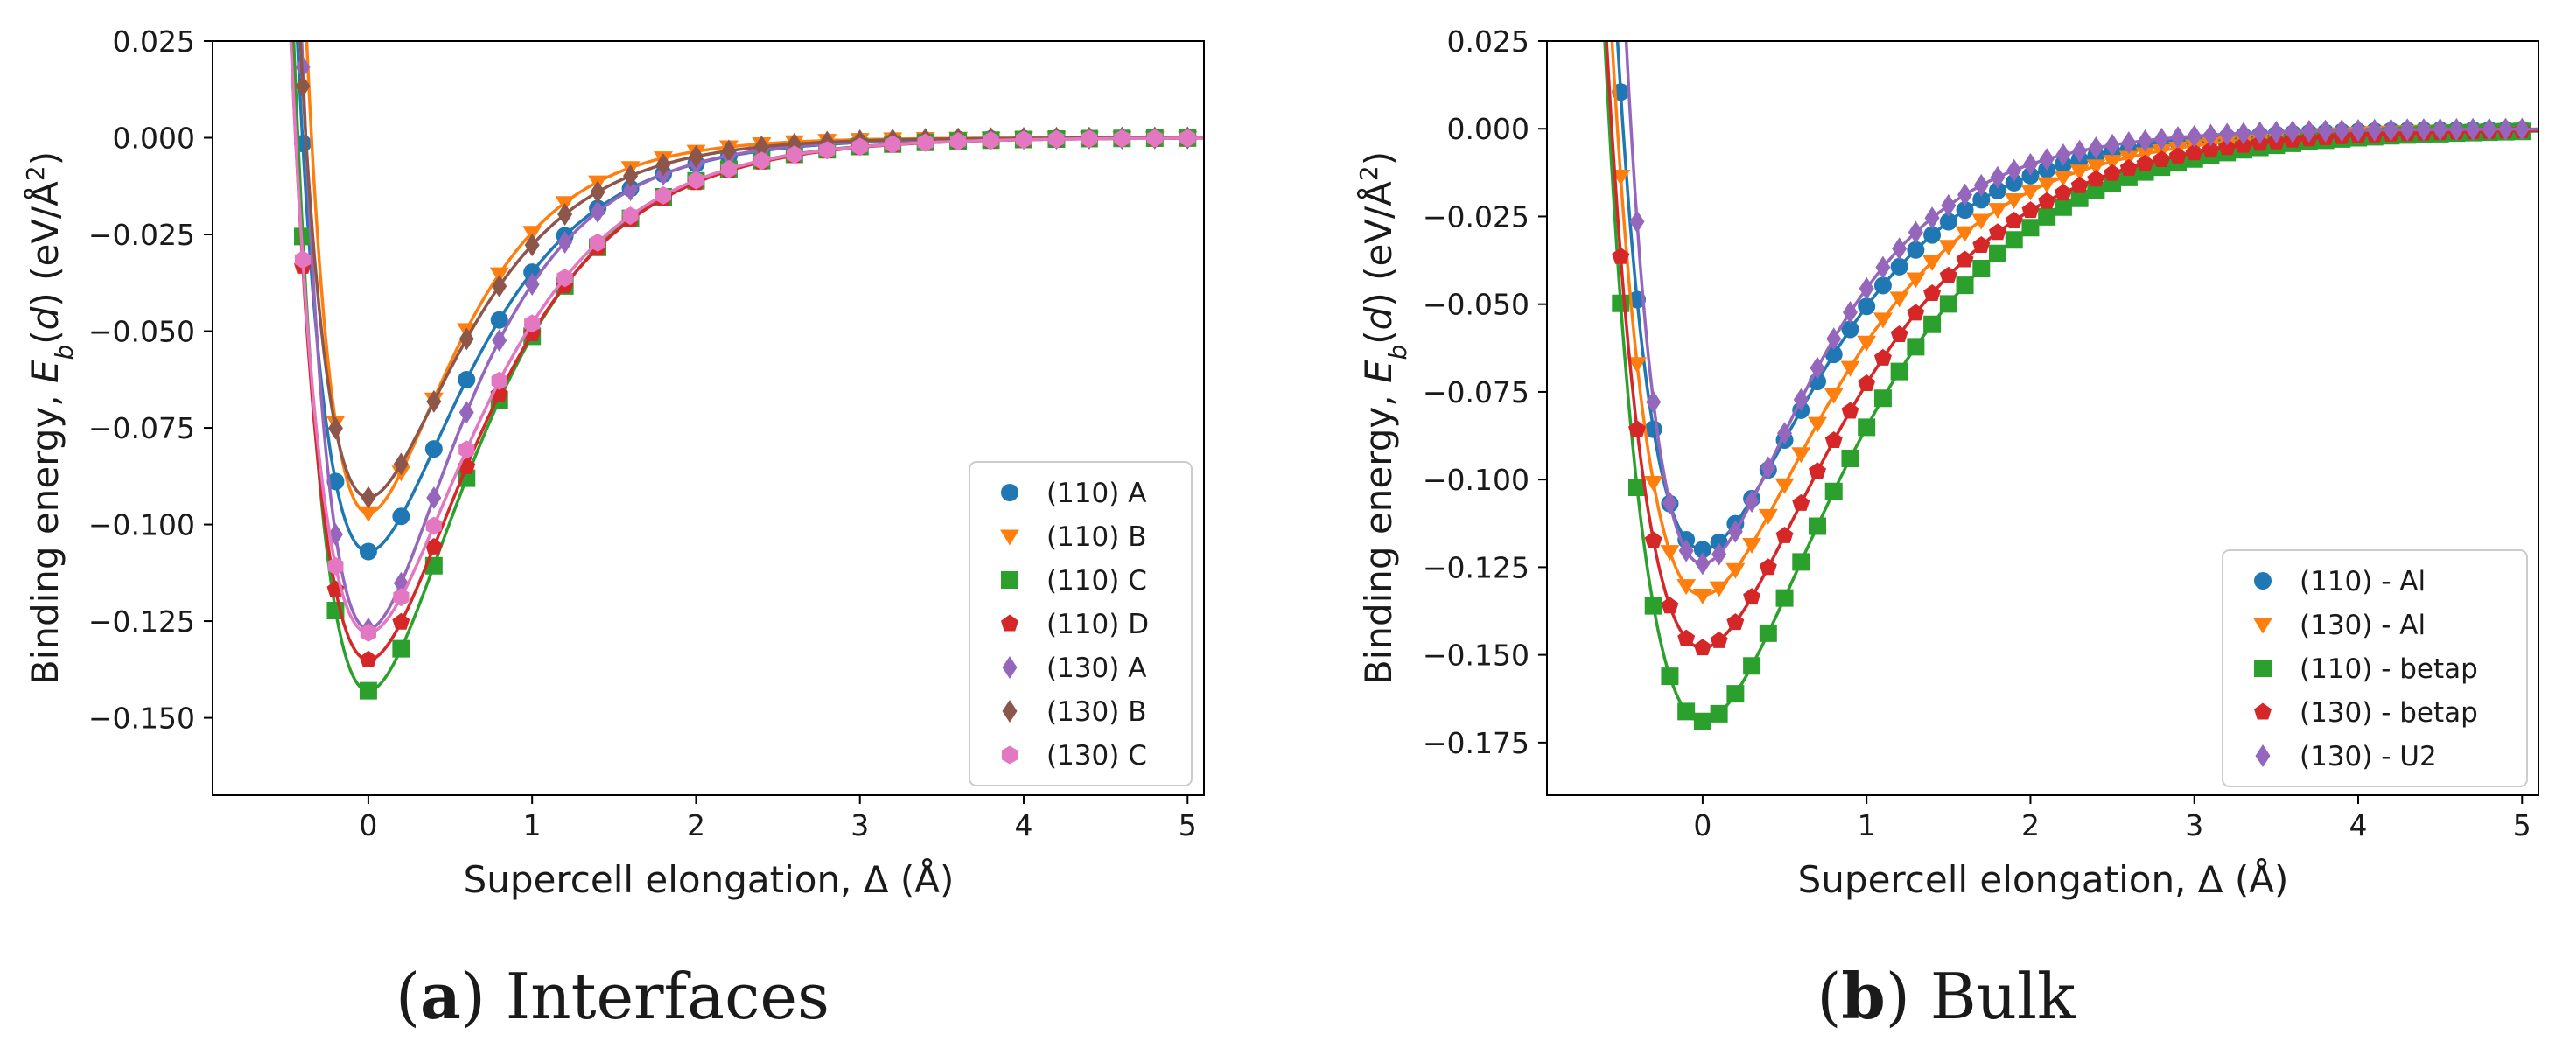 This screenshot has height=1062, width=2576. What do you see at coordinates (1383, 418) in the screenshot?
I see `panel-b-y-axis-label: Binding energy, Eb(d) (eV/Å2)` at bounding box center [1383, 418].